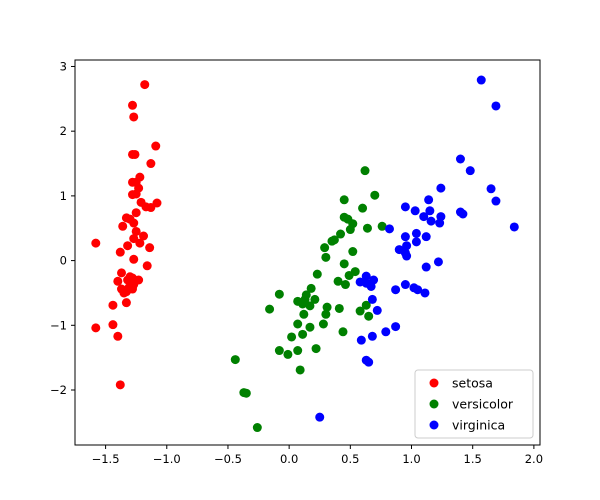  I want to click on legend-label-virginica: virginica, so click(478, 425).